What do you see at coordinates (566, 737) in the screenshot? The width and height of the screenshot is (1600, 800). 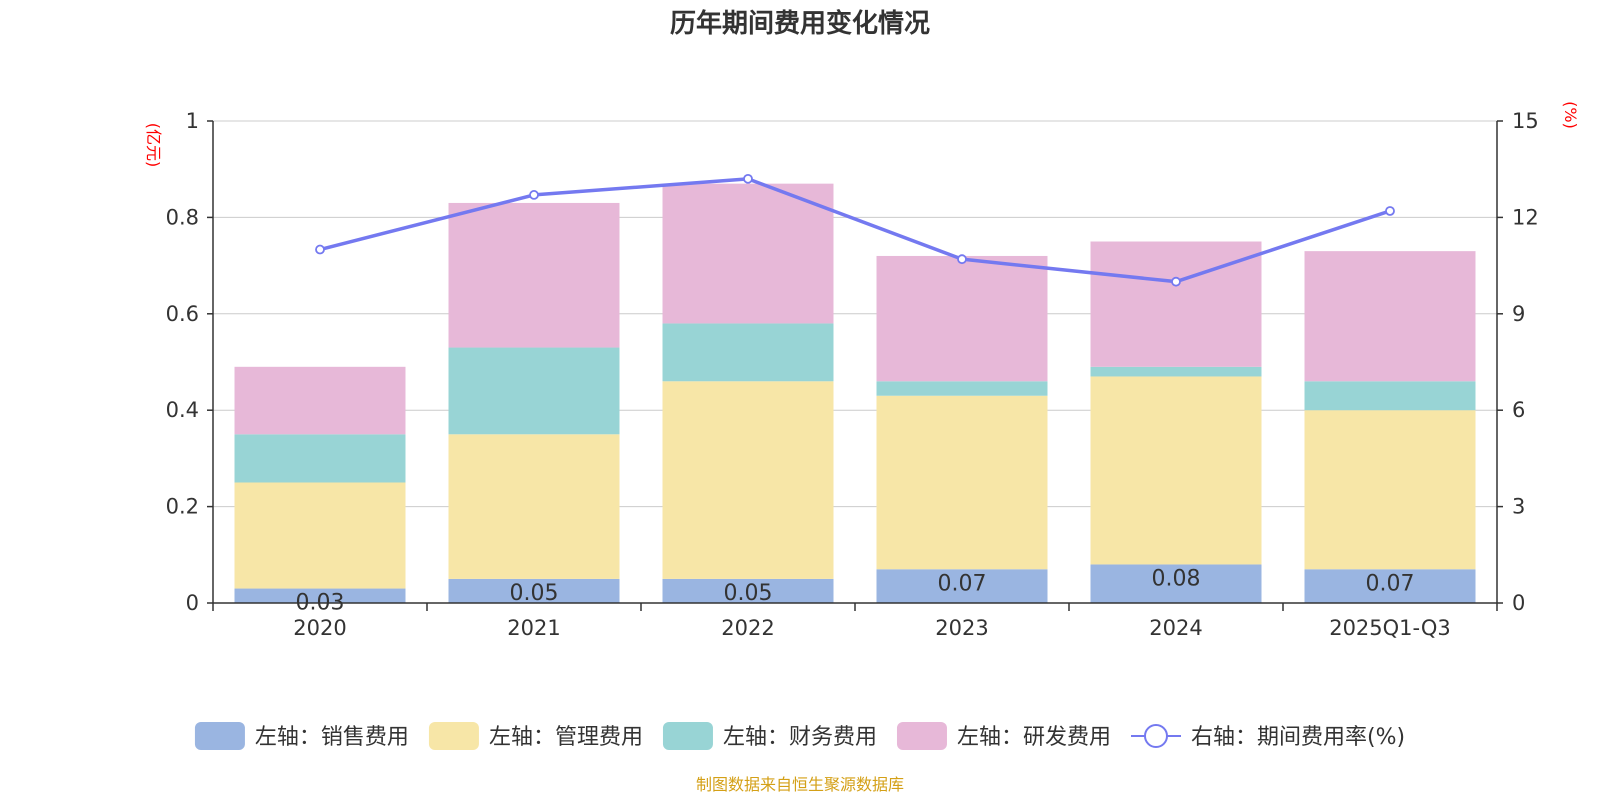 I see `legend-label: 左轴：管理费用` at bounding box center [566, 737].